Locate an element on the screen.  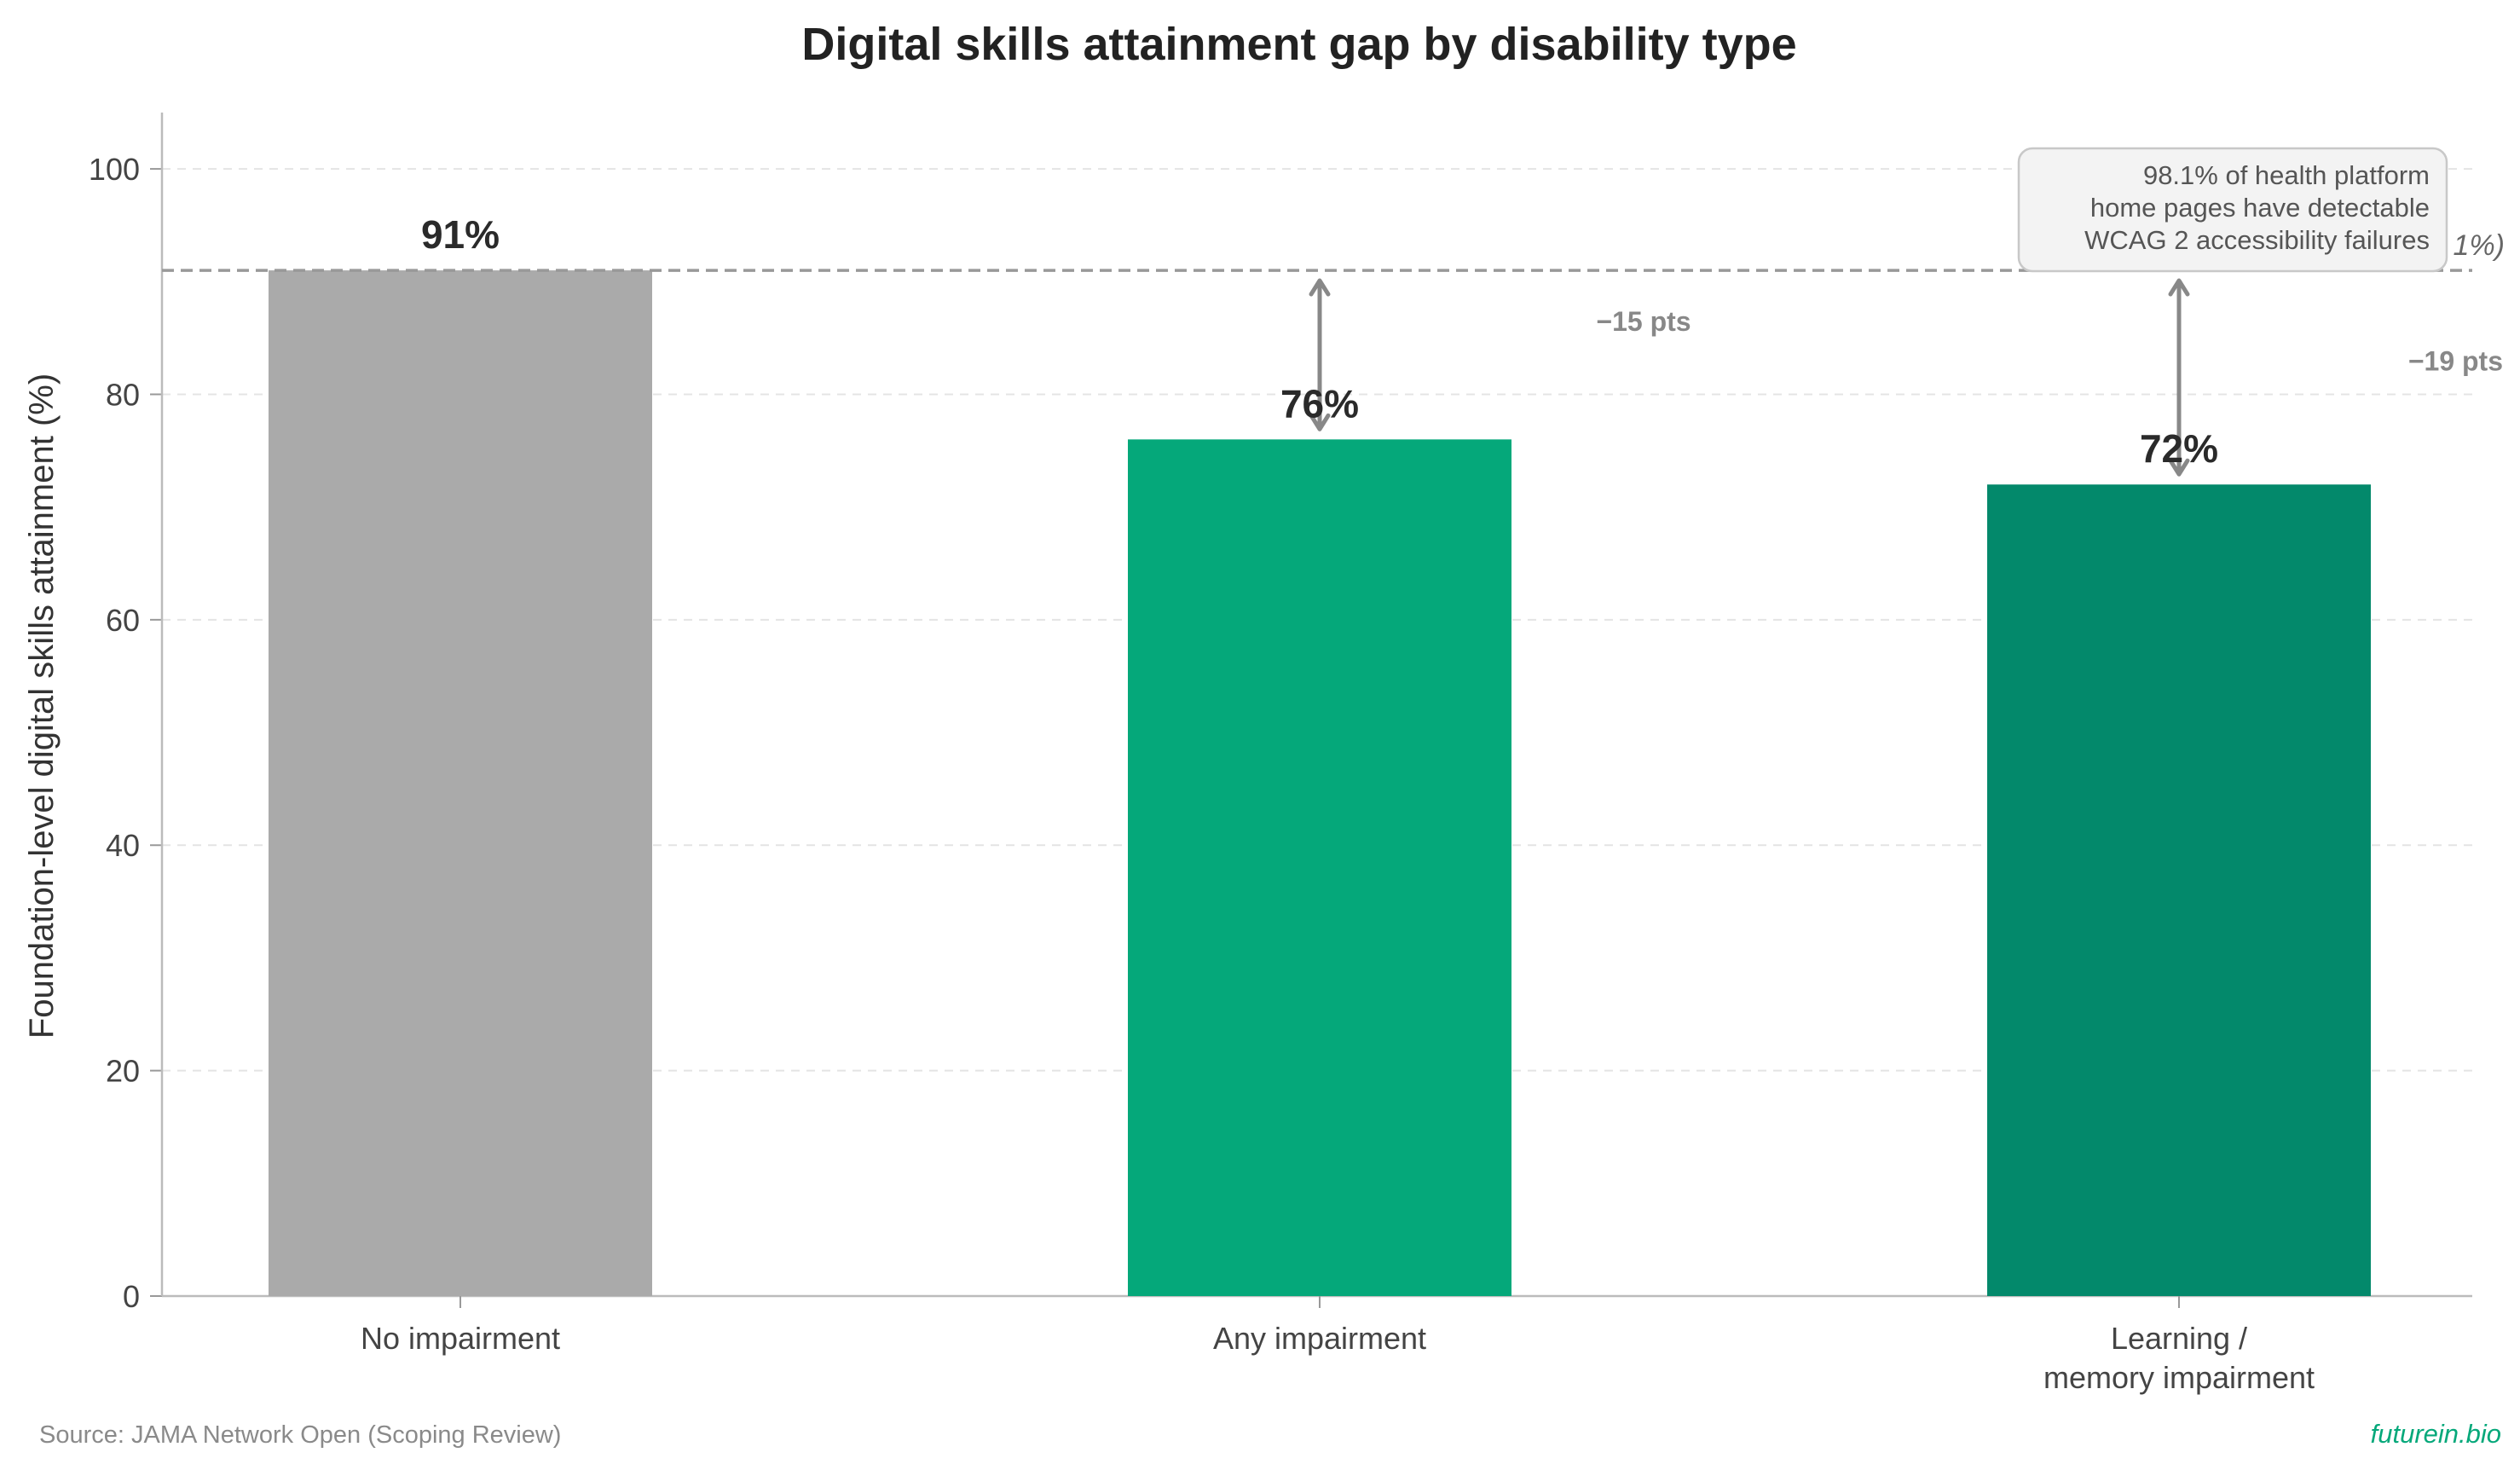
x-tick-label: No impairment is located at coordinates (460, 1338).